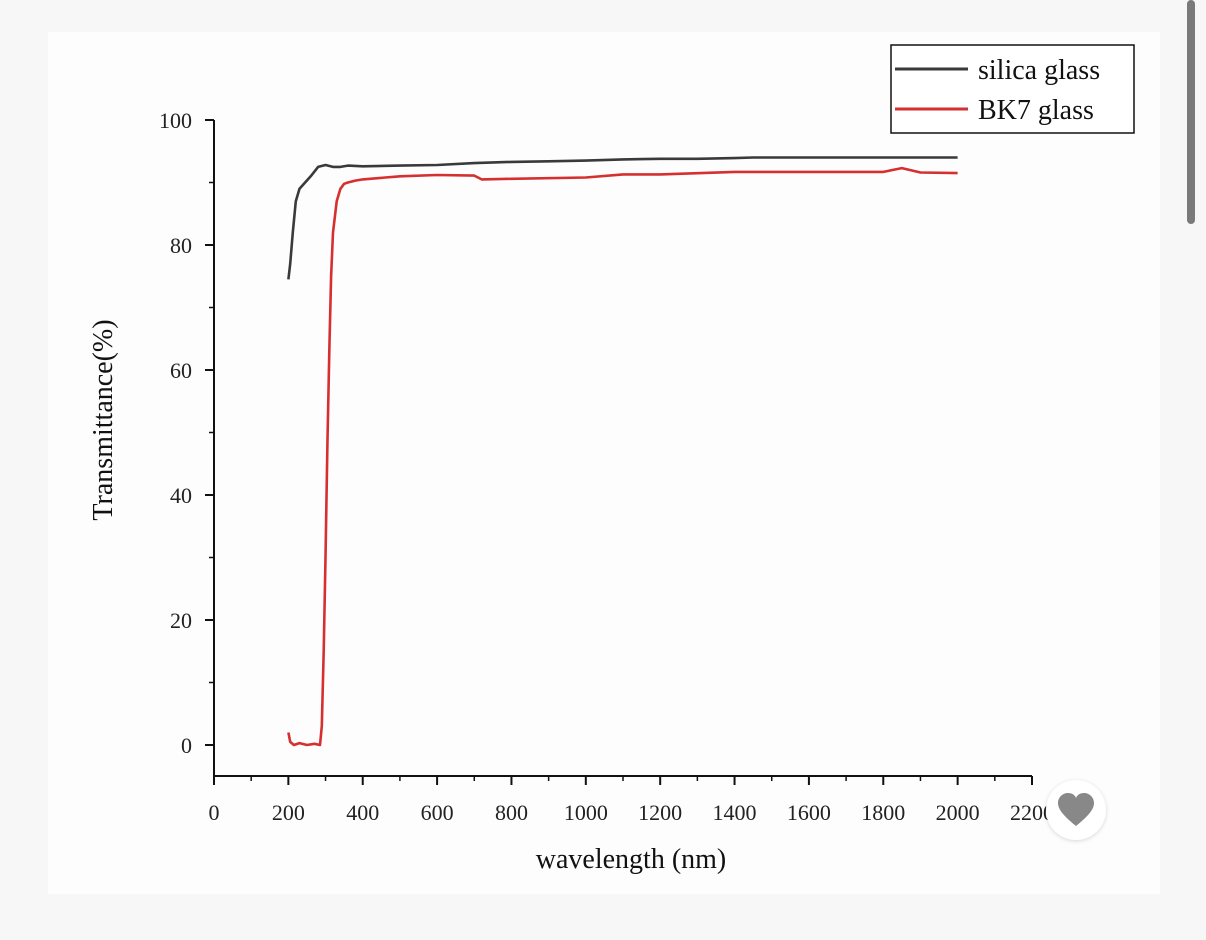  Describe the element at coordinates (181, 620) in the screenshot. I see `y-tick-label: 20` at that location.